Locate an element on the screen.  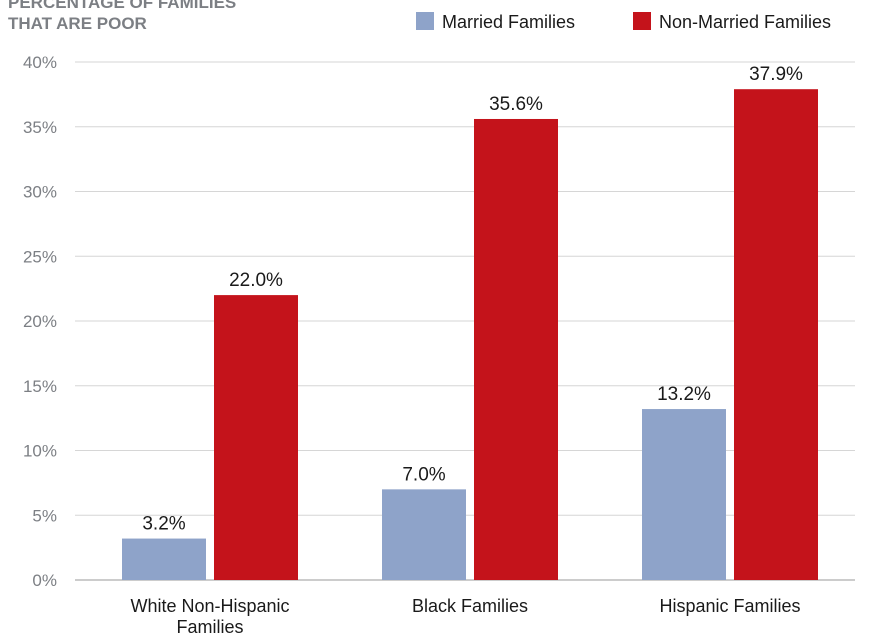
legend-swatch-non-married is located at coordinates (642, 21).